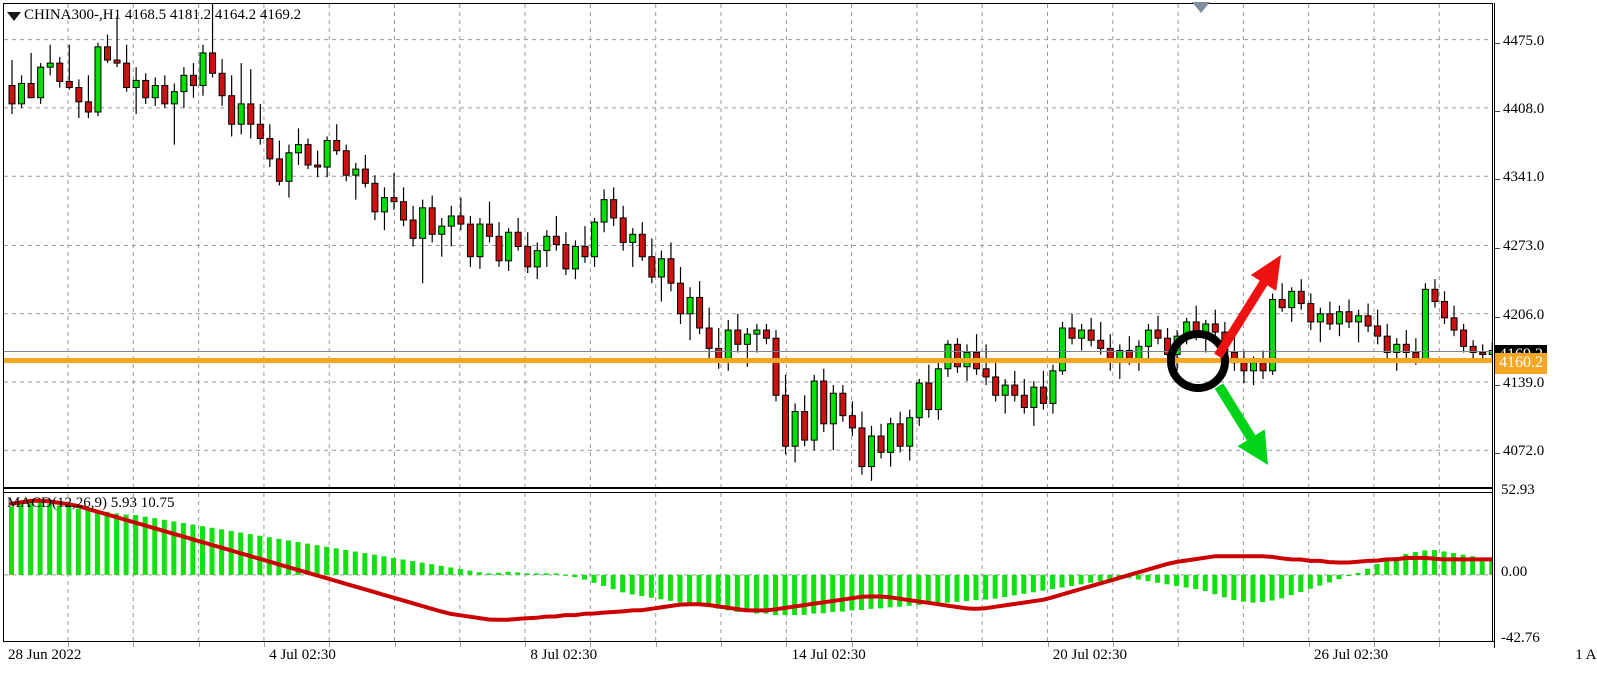 This screenshot has width=1597, height=675. I want to click on time-tick-label: 14 Jul 02:30, so click(828, 655).